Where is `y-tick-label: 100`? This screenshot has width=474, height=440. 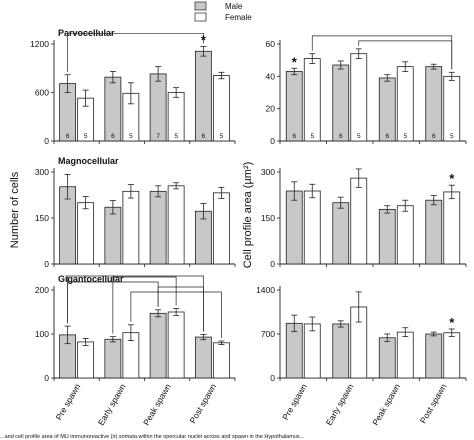 y-tick-label: 100 is located at coordinates (42, 334).